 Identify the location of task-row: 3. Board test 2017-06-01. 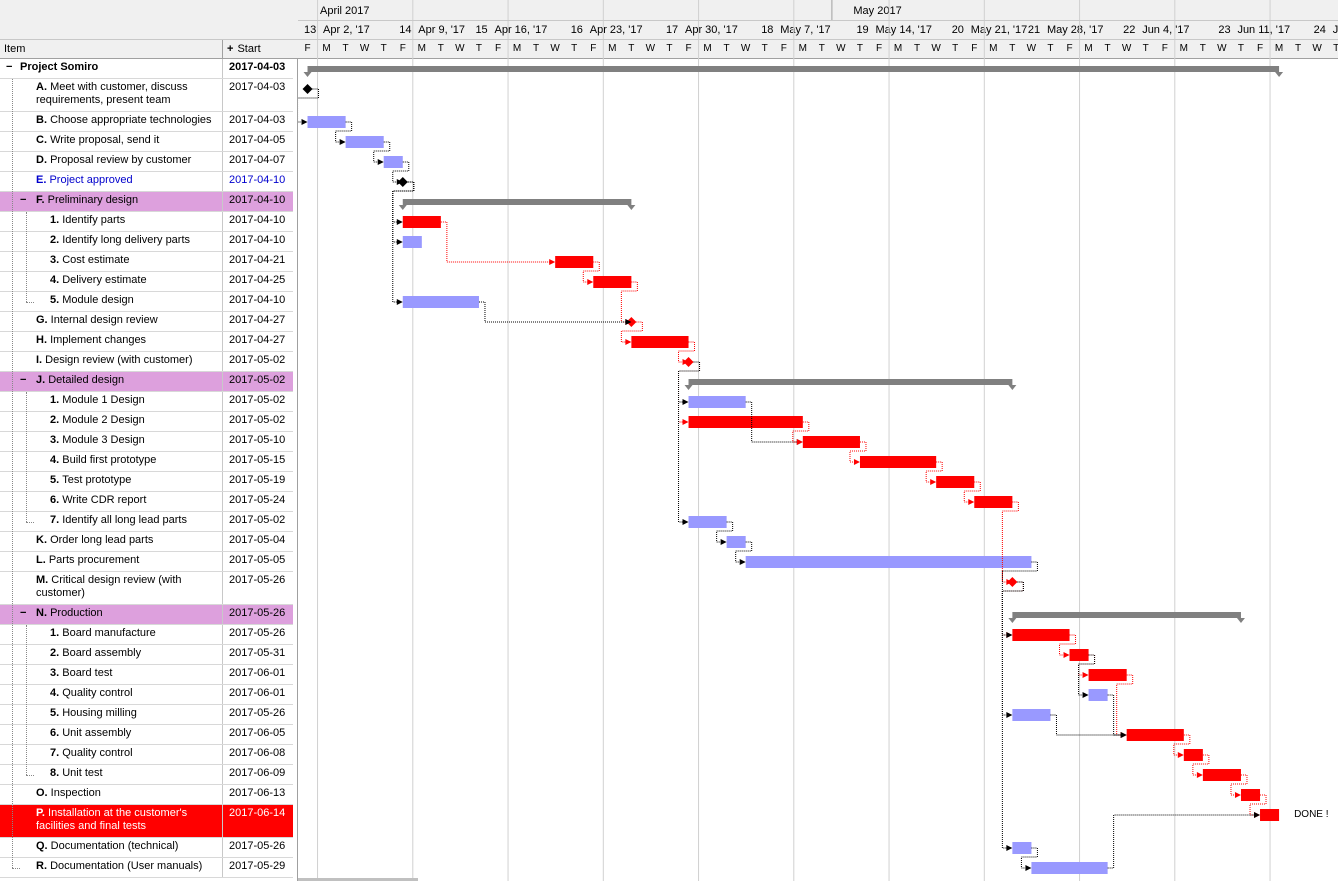
(146, 675).